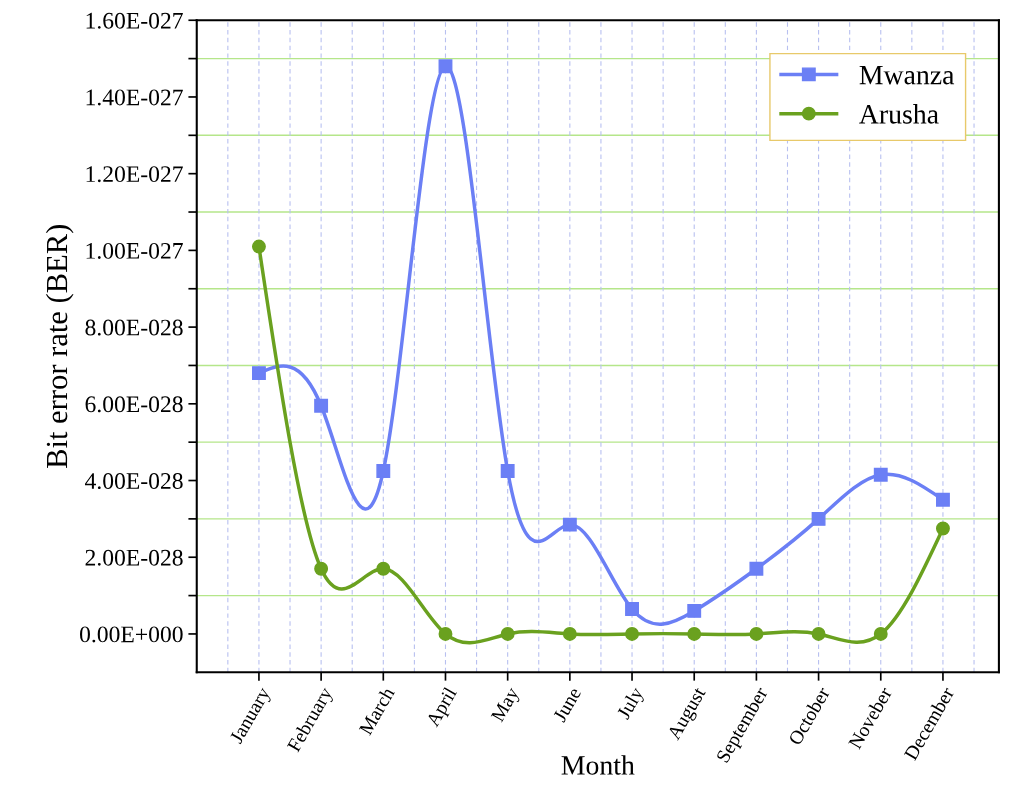  Describe the element at coordinates (134, 20) in the screenshot. I see `y-tick-label: 1.60E-027` at that location.